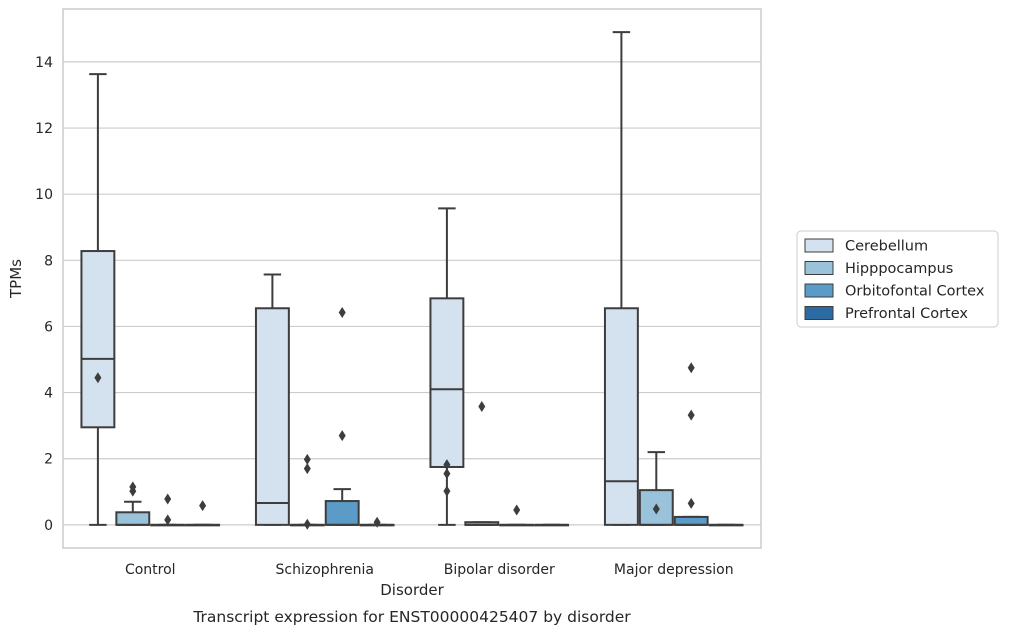 This screenshot has height=634, width=1009. What do you see at coordinates (325, 570) in the screenshot?
I see `x-tick-label: Schizophrenia` at bounding box center [325, 570].